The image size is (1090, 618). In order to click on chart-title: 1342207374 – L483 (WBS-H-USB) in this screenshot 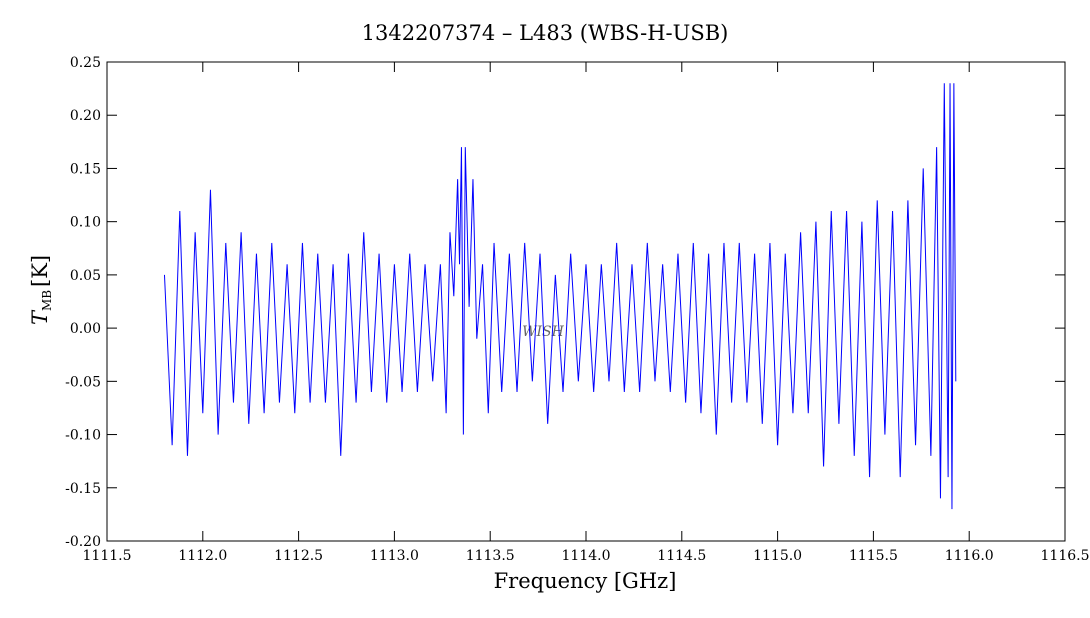, I will do `click(545, 33)`.